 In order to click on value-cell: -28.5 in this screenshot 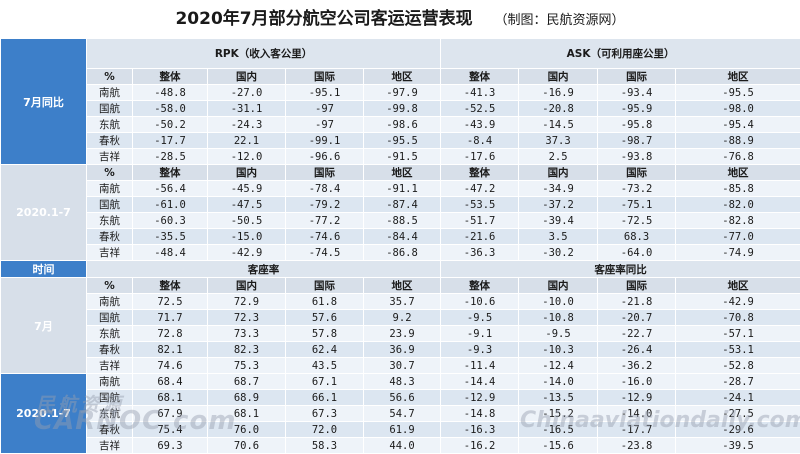, I will do `click(170, 157)`.